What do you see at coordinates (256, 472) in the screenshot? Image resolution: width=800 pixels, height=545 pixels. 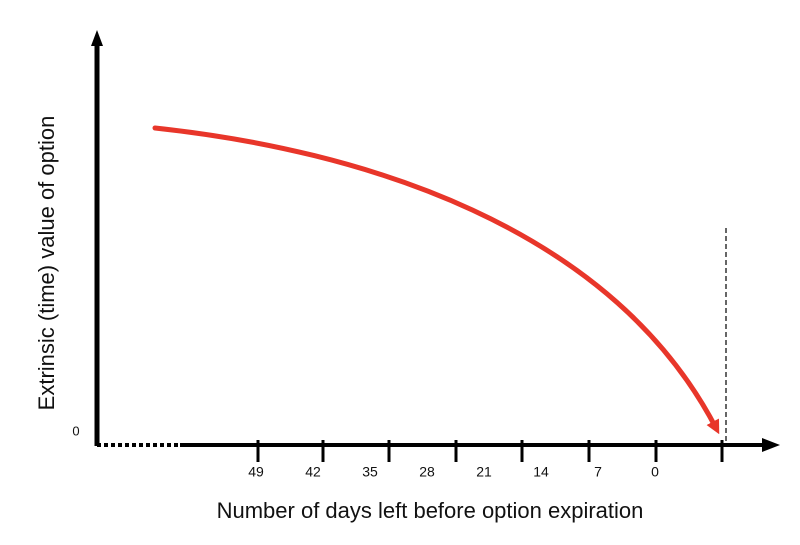 I see `x-tick-label: 49` at bounding box center [256, 472].